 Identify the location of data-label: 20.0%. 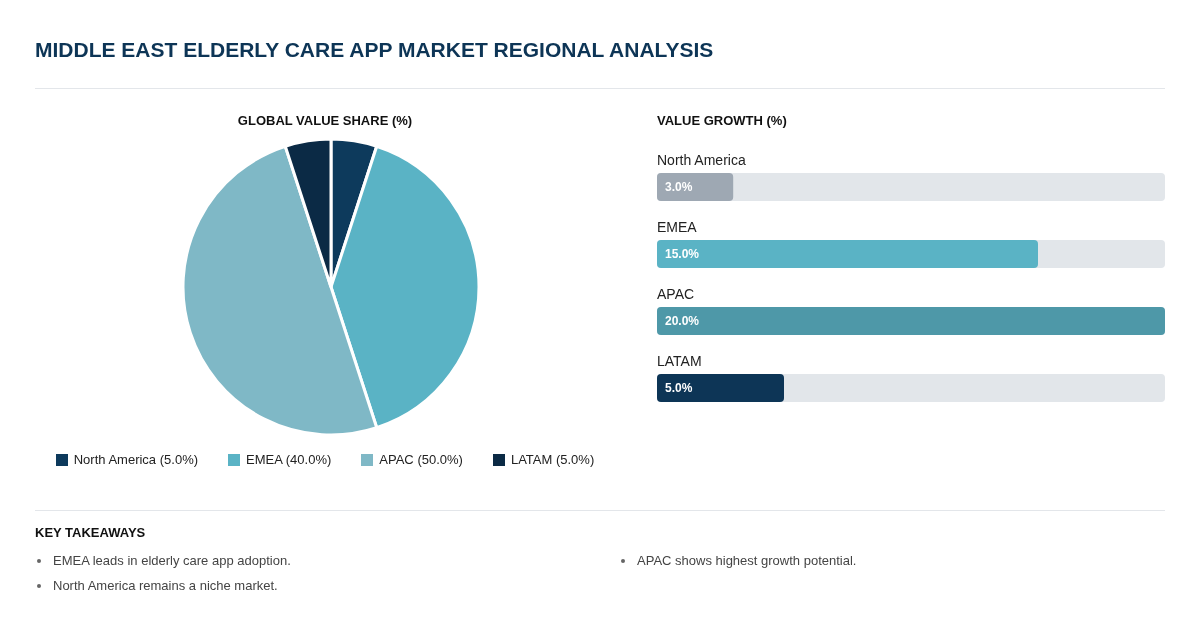
(682, 321).